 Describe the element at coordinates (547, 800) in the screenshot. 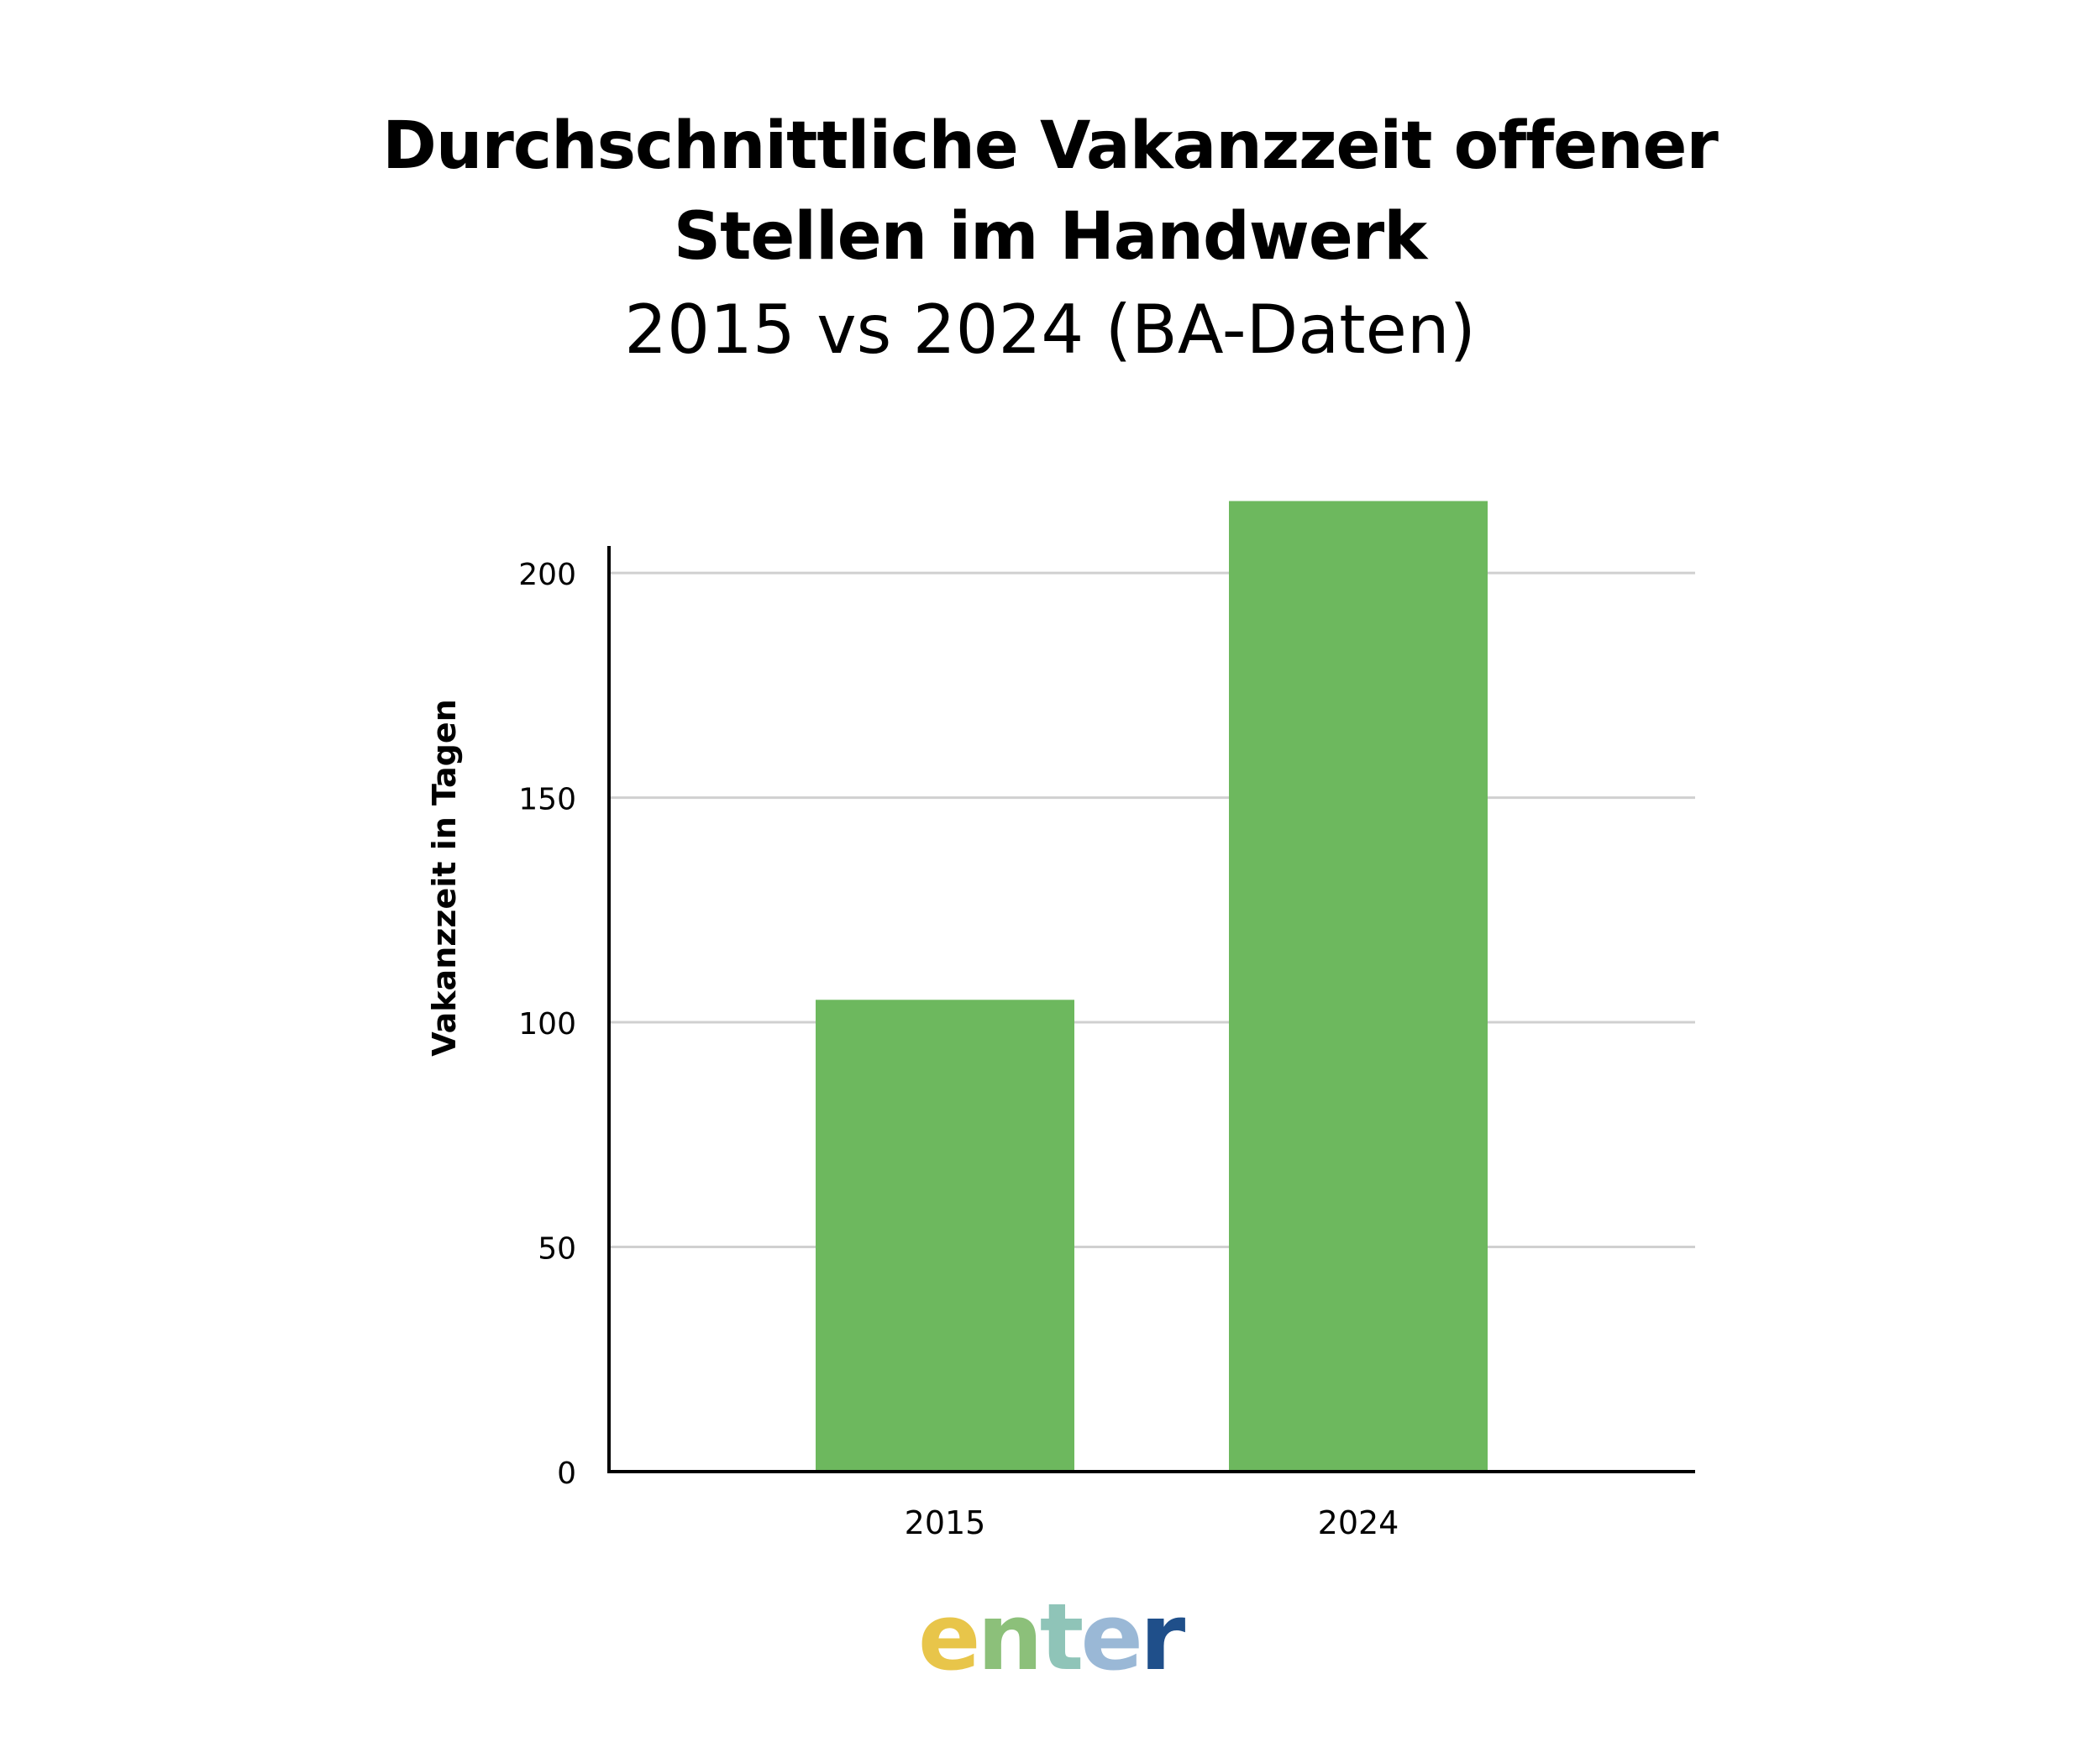

I see `y-tick-label: 150` at that location.